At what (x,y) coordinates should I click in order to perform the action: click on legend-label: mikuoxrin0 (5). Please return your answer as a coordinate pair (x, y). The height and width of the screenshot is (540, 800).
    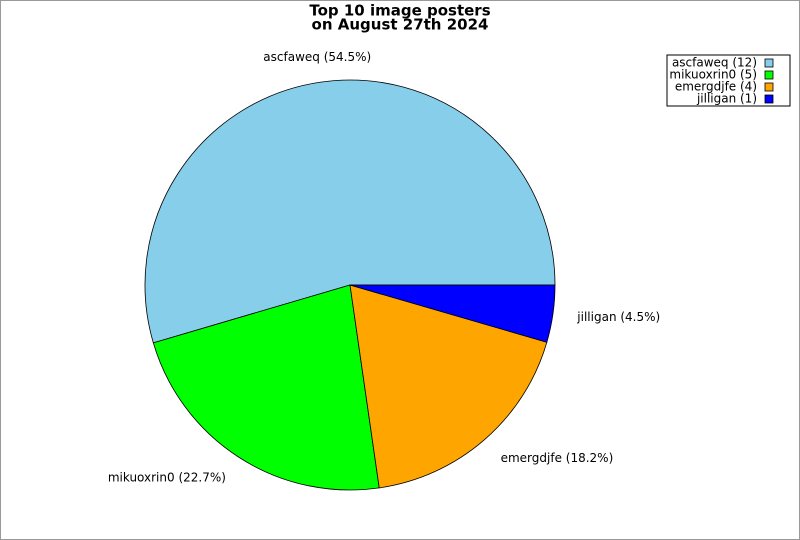
    Looking at the image, I should click on (713, 75).